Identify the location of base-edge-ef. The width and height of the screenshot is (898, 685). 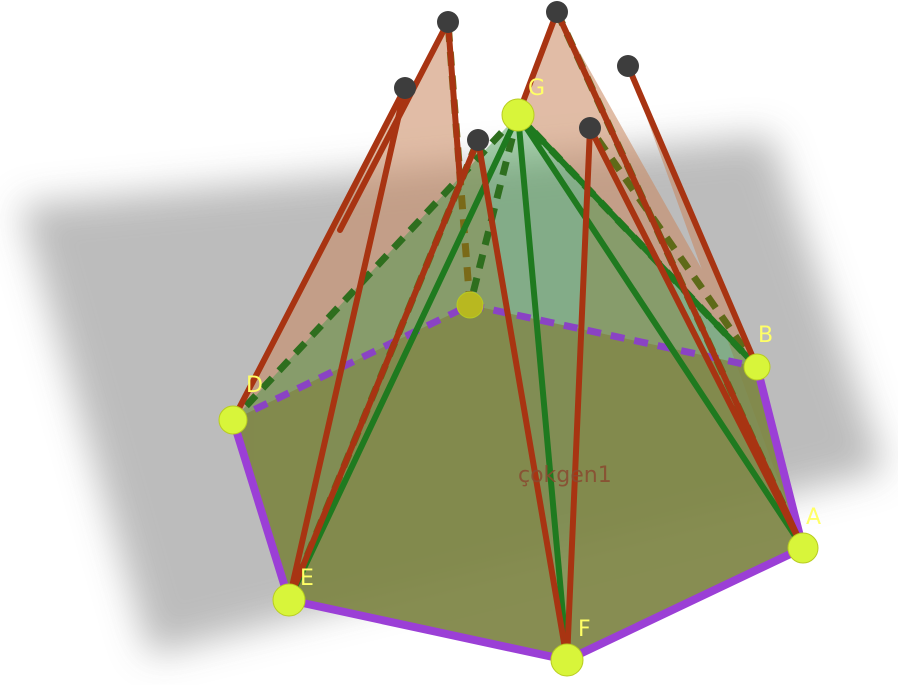
(428, 630).